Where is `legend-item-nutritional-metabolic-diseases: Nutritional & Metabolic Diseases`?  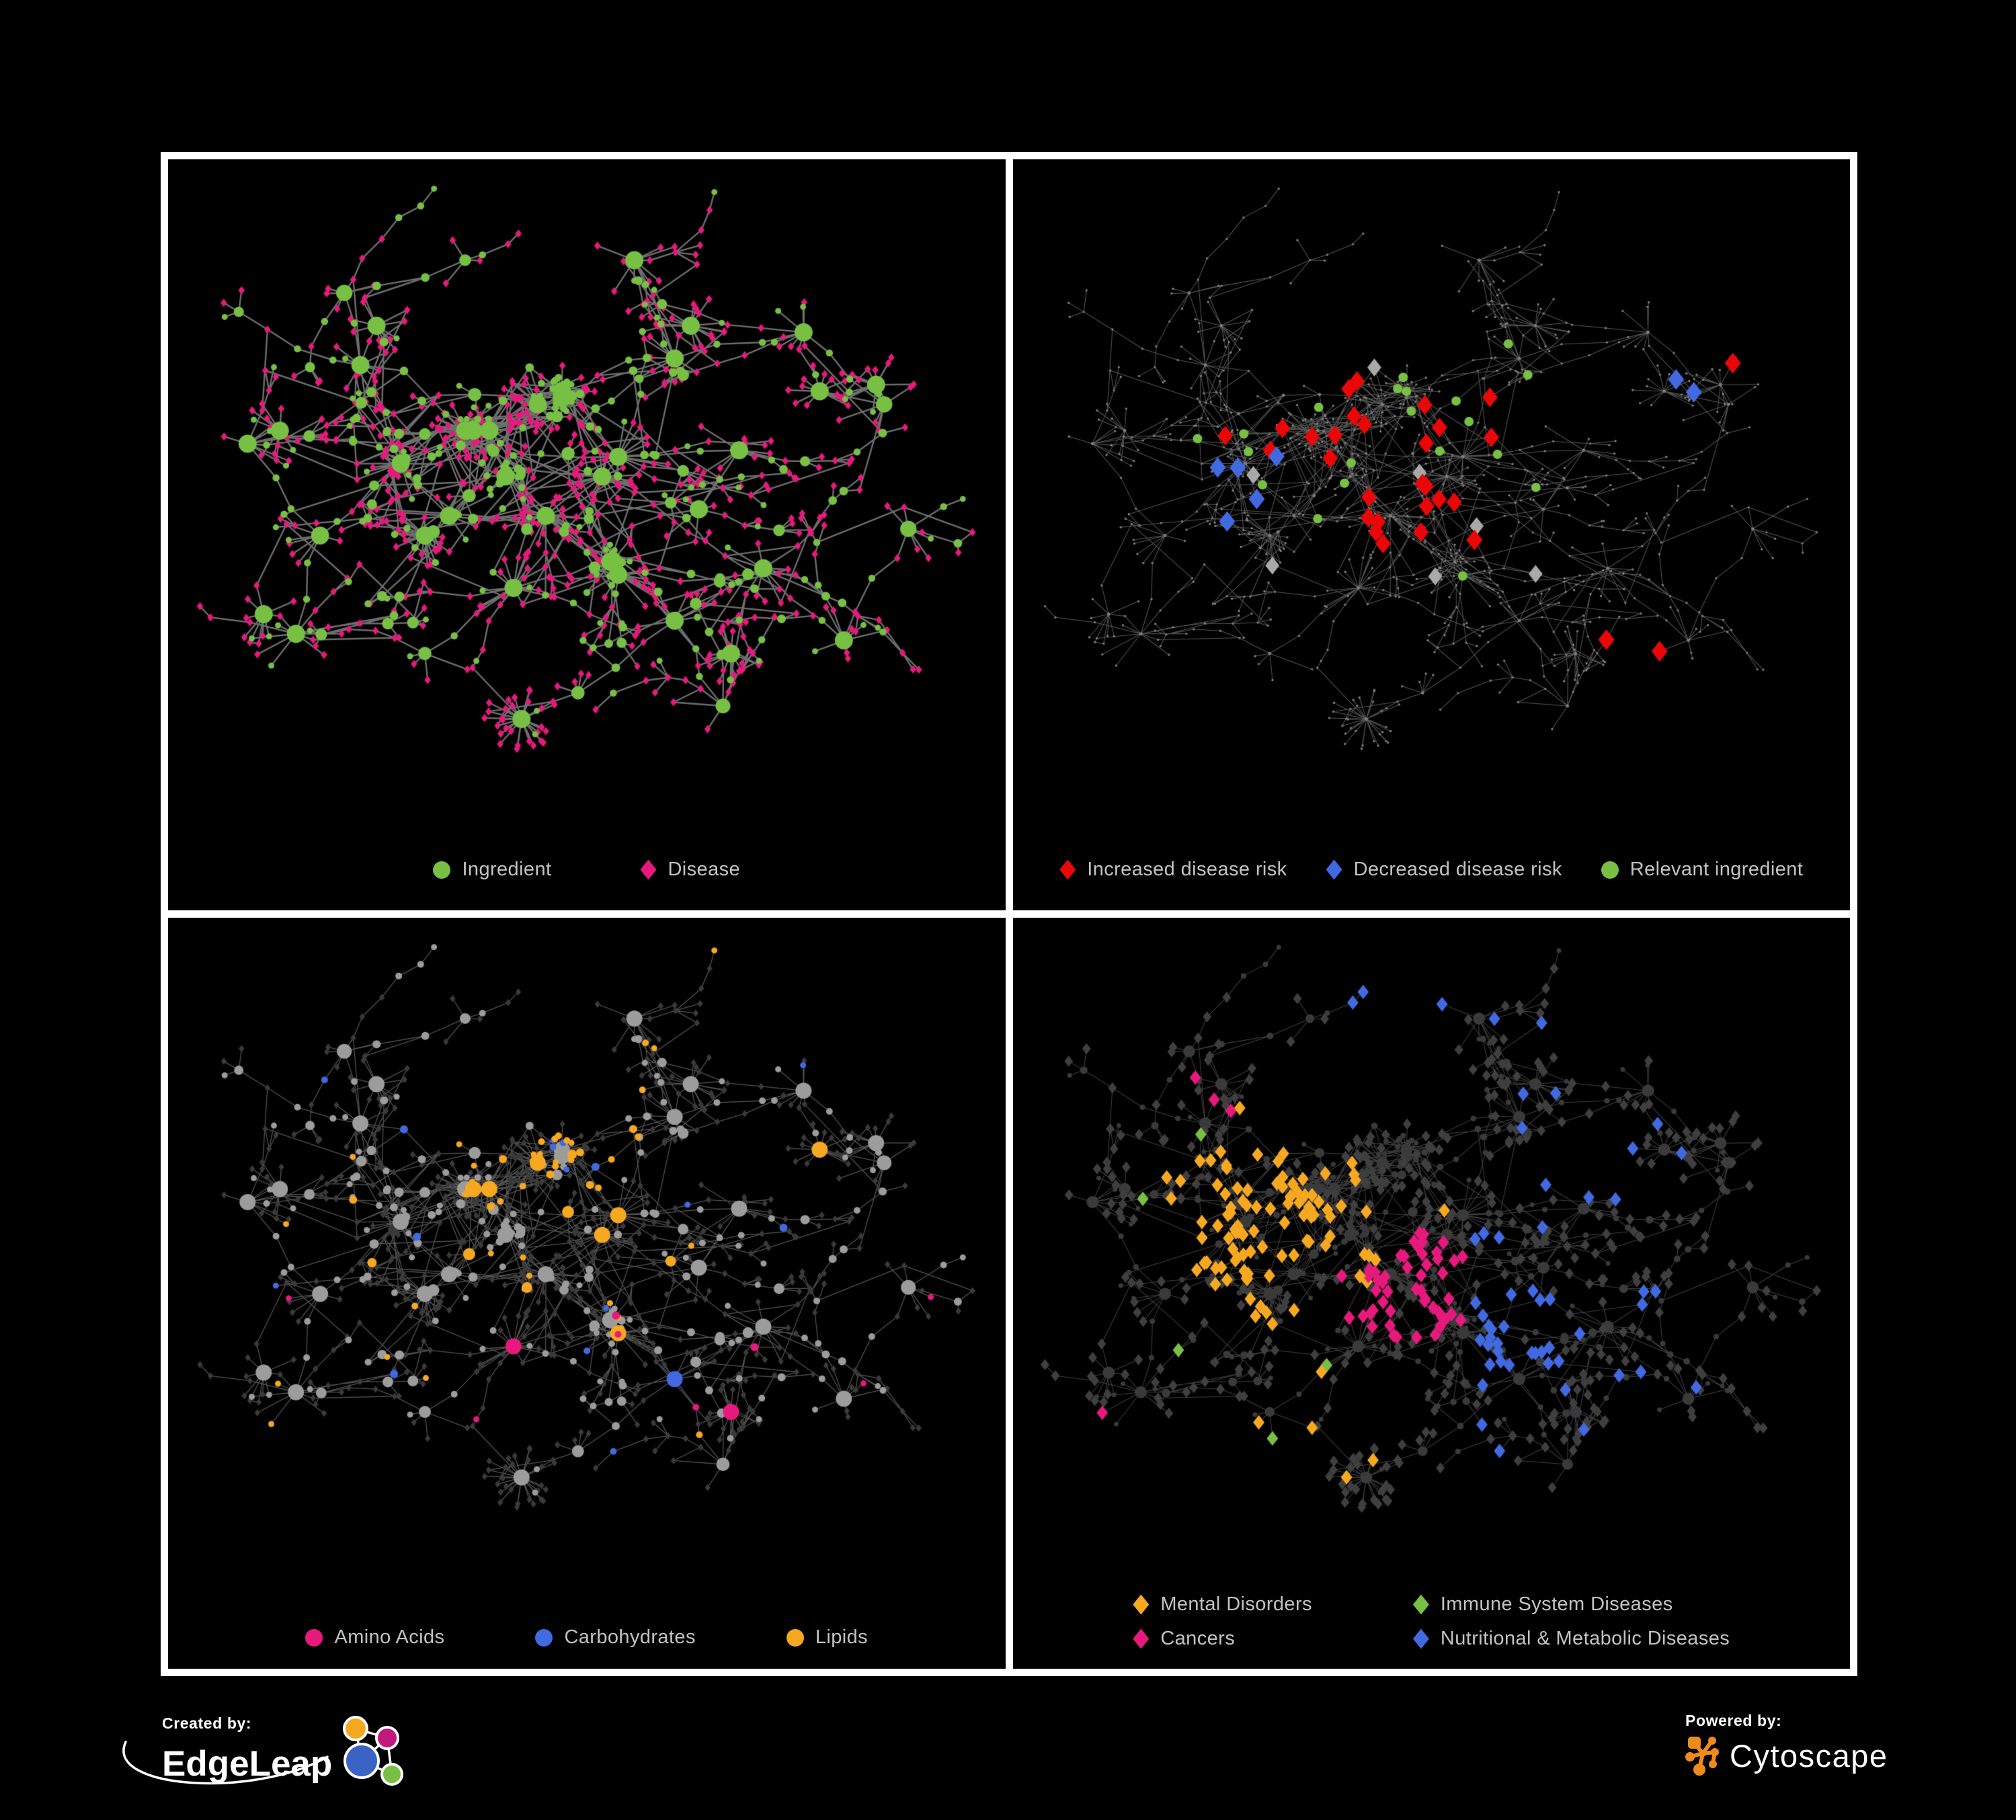
legend-item-nutritional-metabolic-diseases: Nutritional & Metabolic Diseases is located at coordinates (1571, 1639).